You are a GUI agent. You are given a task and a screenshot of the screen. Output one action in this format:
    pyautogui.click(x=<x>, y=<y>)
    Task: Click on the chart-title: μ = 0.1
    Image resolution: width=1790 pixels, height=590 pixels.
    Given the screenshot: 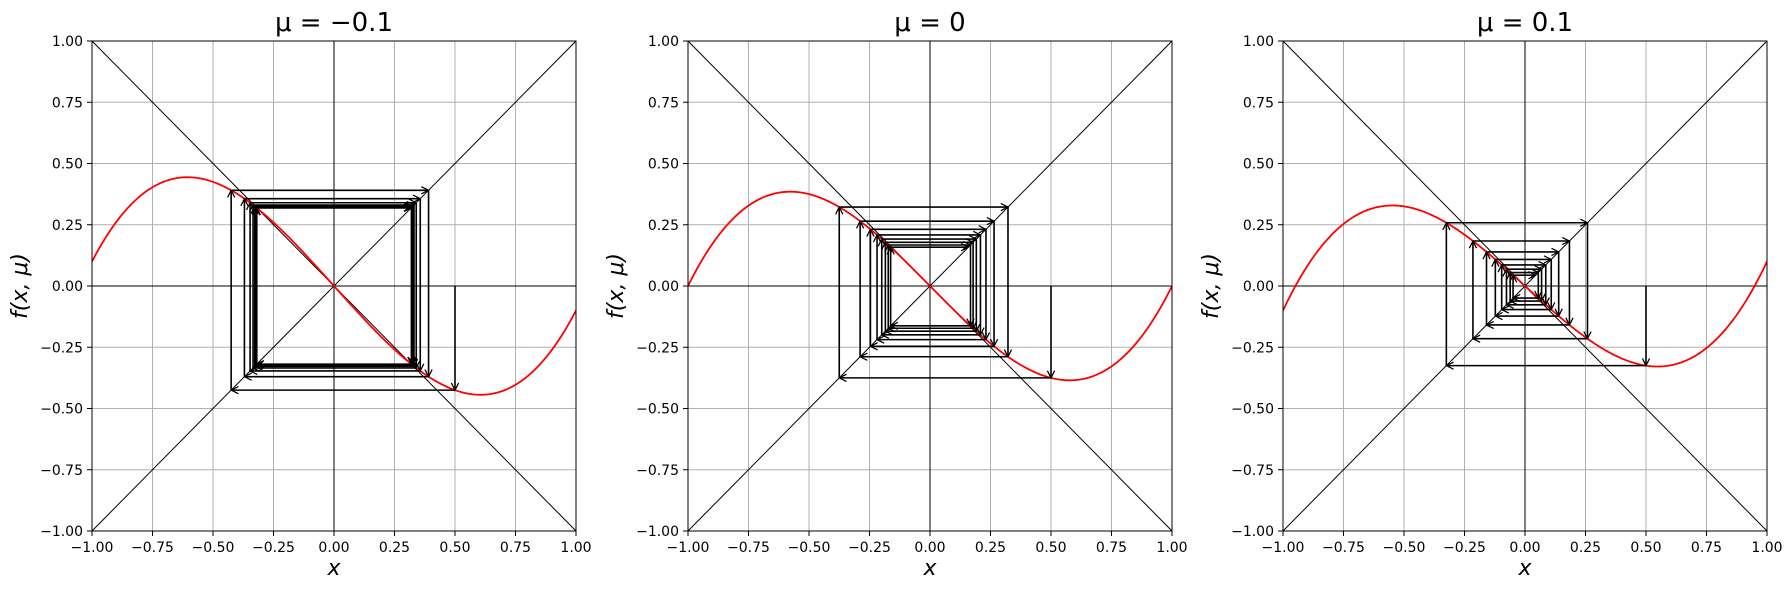 What is the action you would take?
    pyautogui.click(x=1525, y=23)
    